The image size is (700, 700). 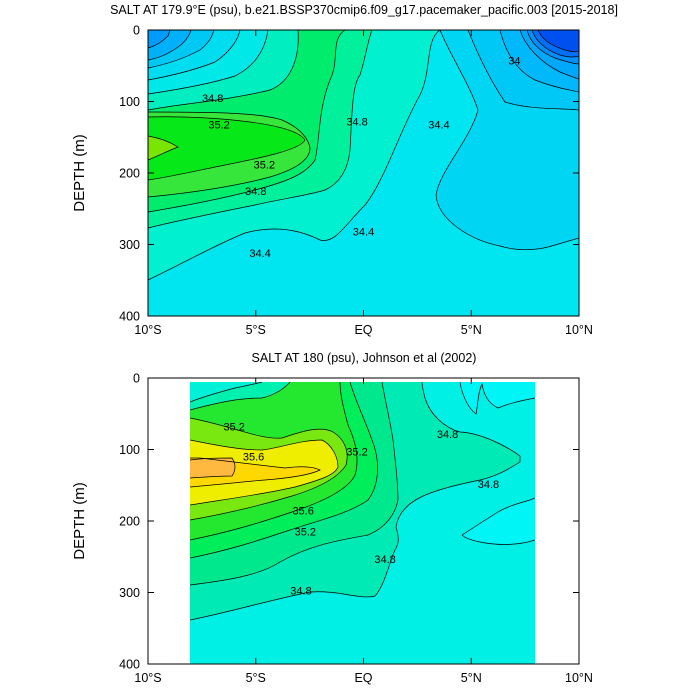 What do you see at coordinates (79, 173) in the screenshot?
I see `top-y-axis-label: DEPTH (m)` at bounding box center [79, 173].